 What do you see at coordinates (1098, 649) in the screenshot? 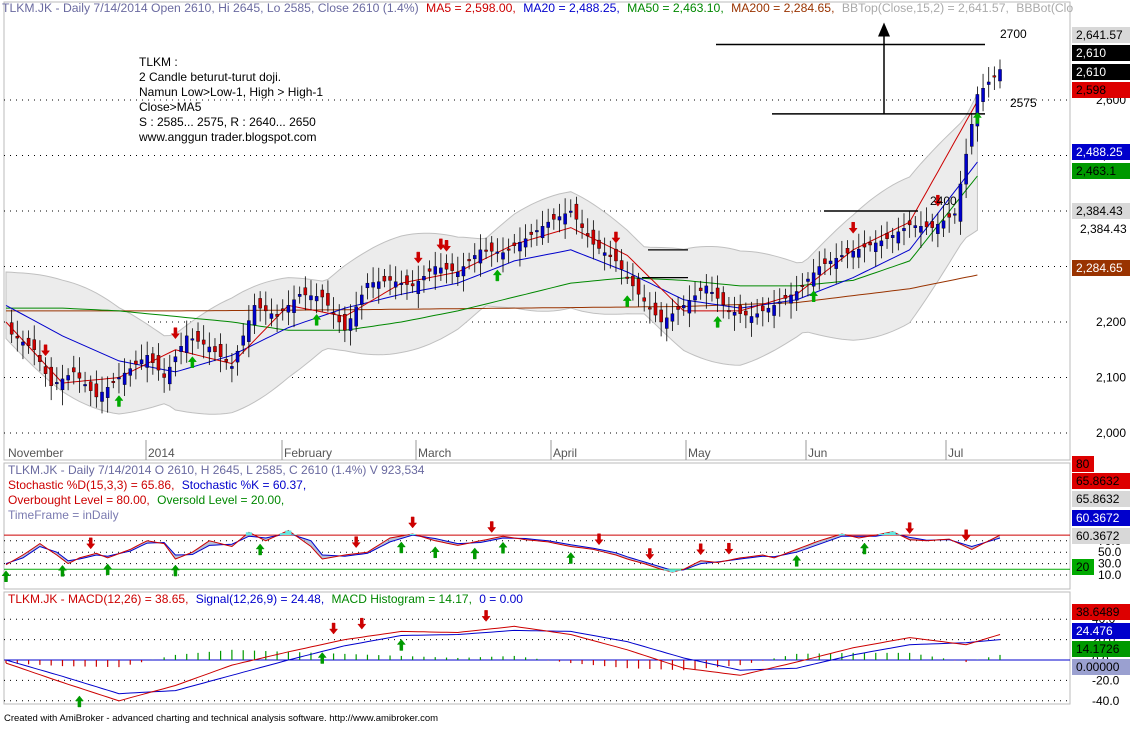
I see `axis-label-histogram: 14.1726` at bounding box center [1098, 649].